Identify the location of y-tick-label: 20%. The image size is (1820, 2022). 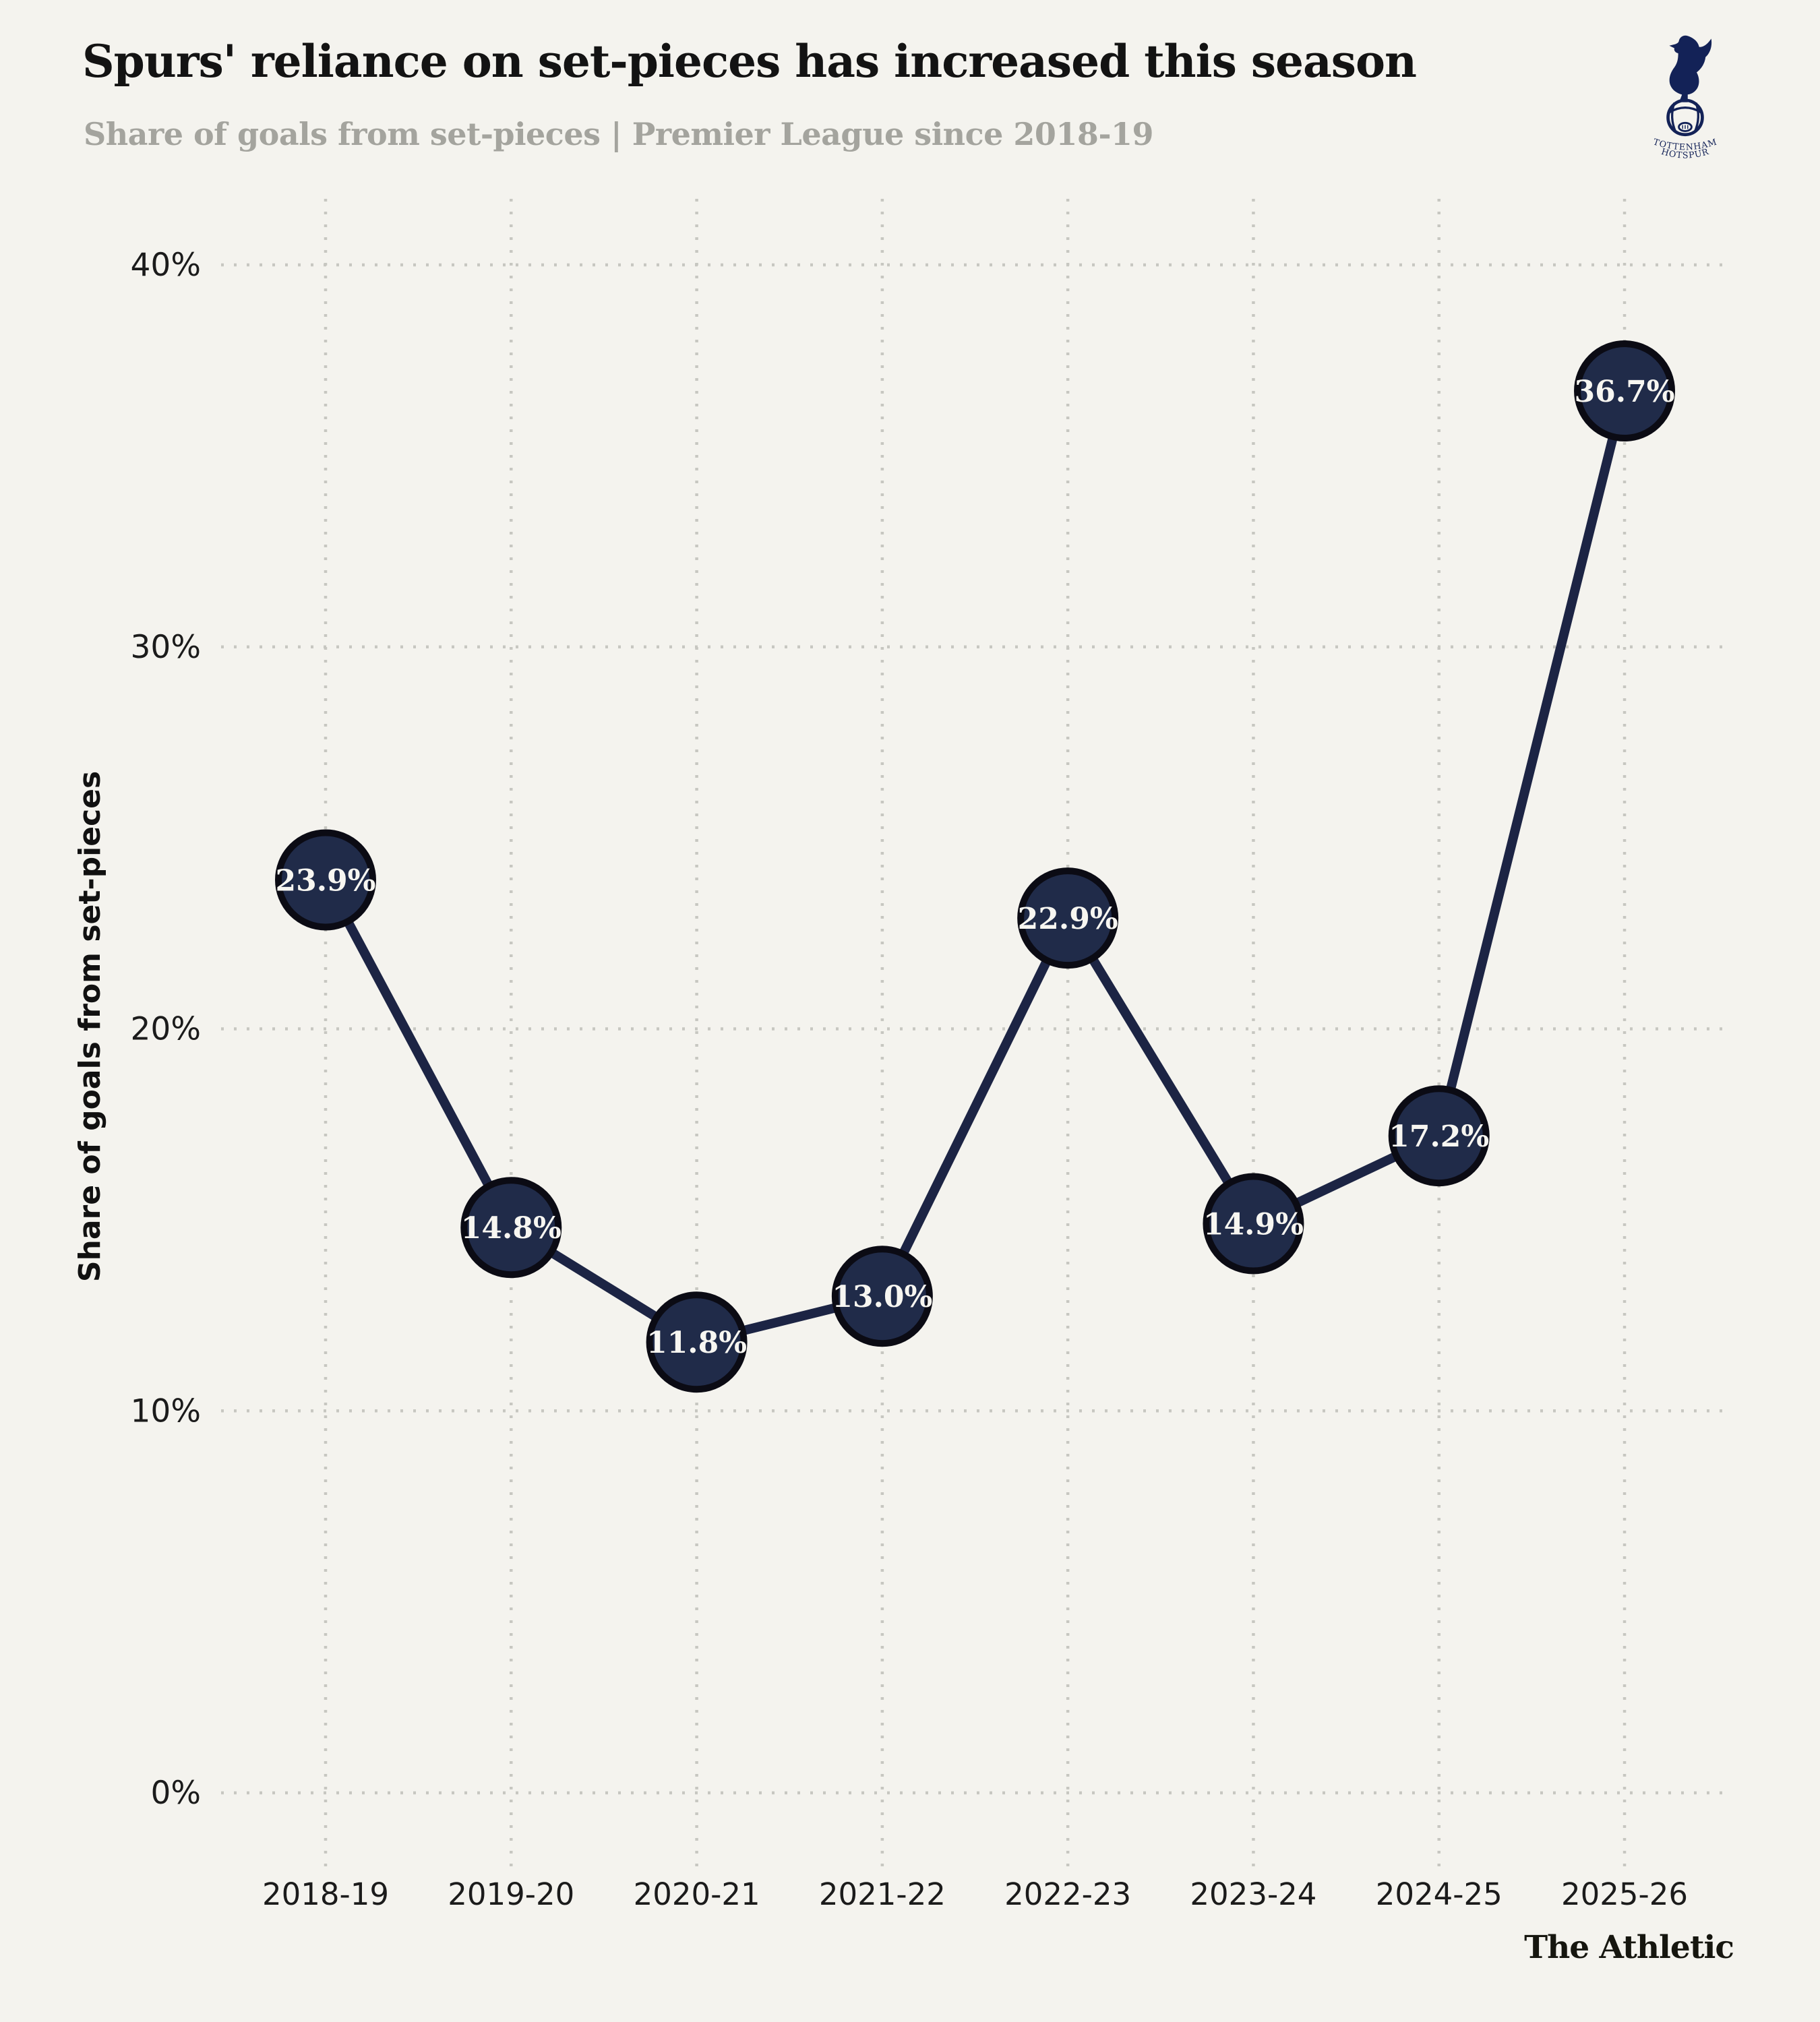
(166, 1029).